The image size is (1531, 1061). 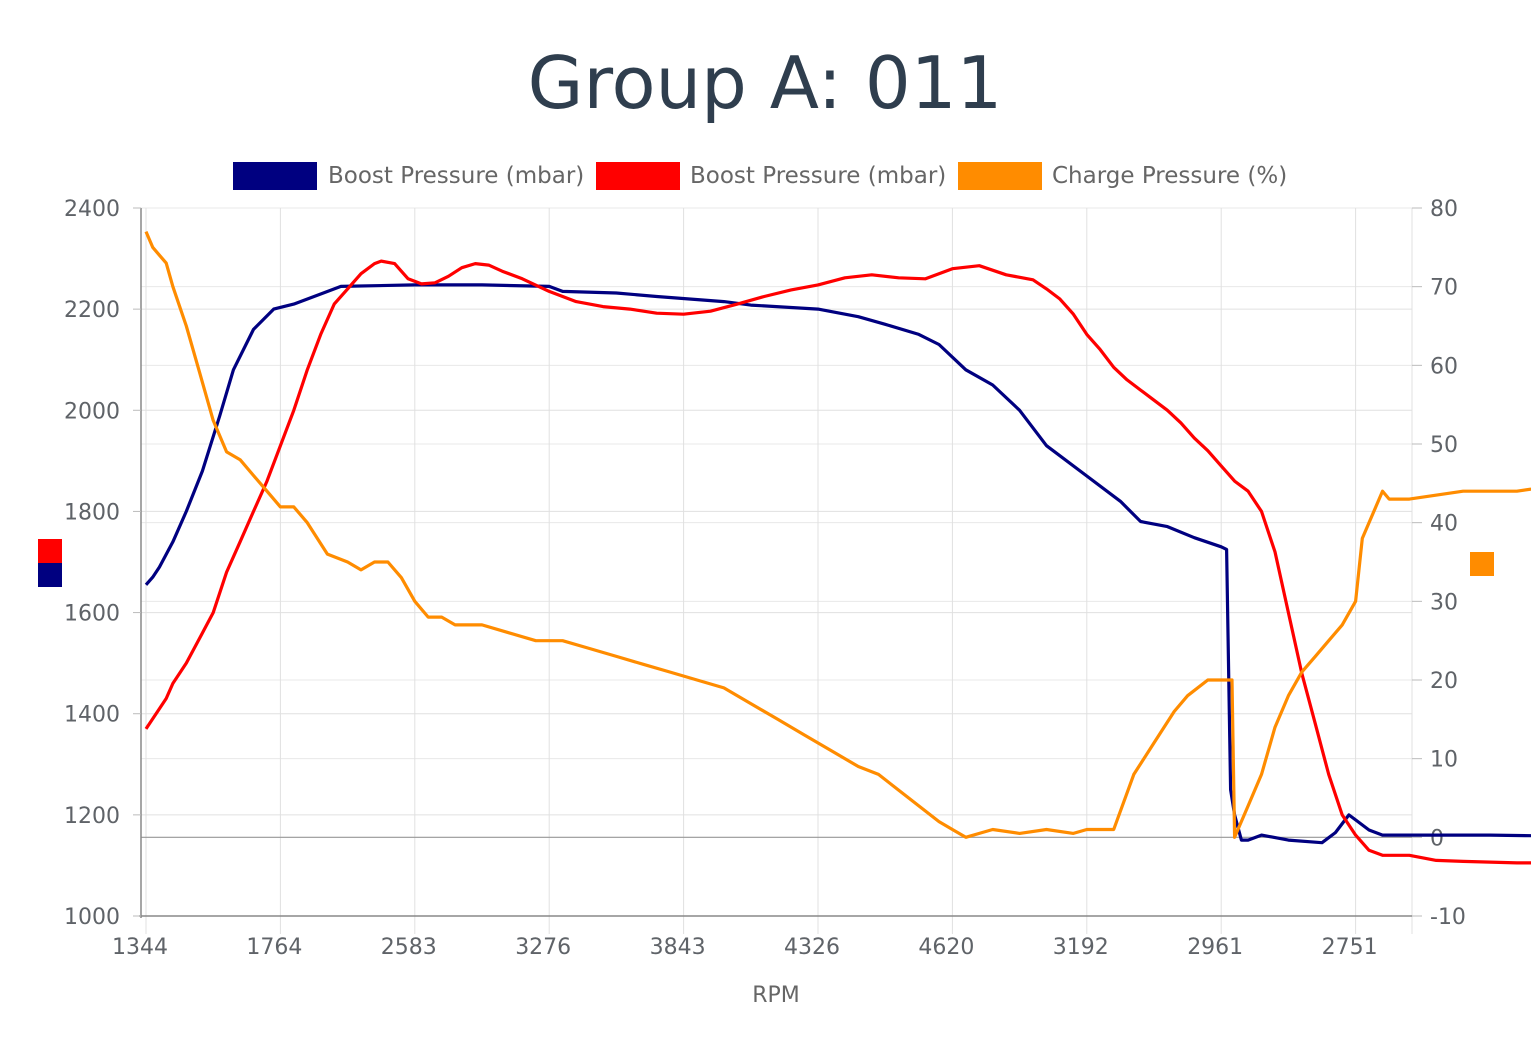 What do you see at coordinates (274, 947) in the screenshot?
I see `x-tick-label: 1764` at bounding box center [274, 947].